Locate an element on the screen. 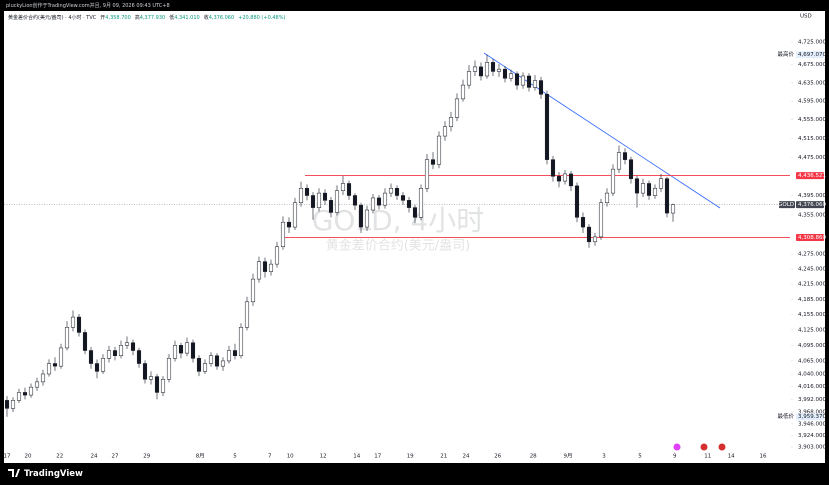  watermark-description: 黄金差价合约(美元/盎司) is located at coordinates (398, 246).